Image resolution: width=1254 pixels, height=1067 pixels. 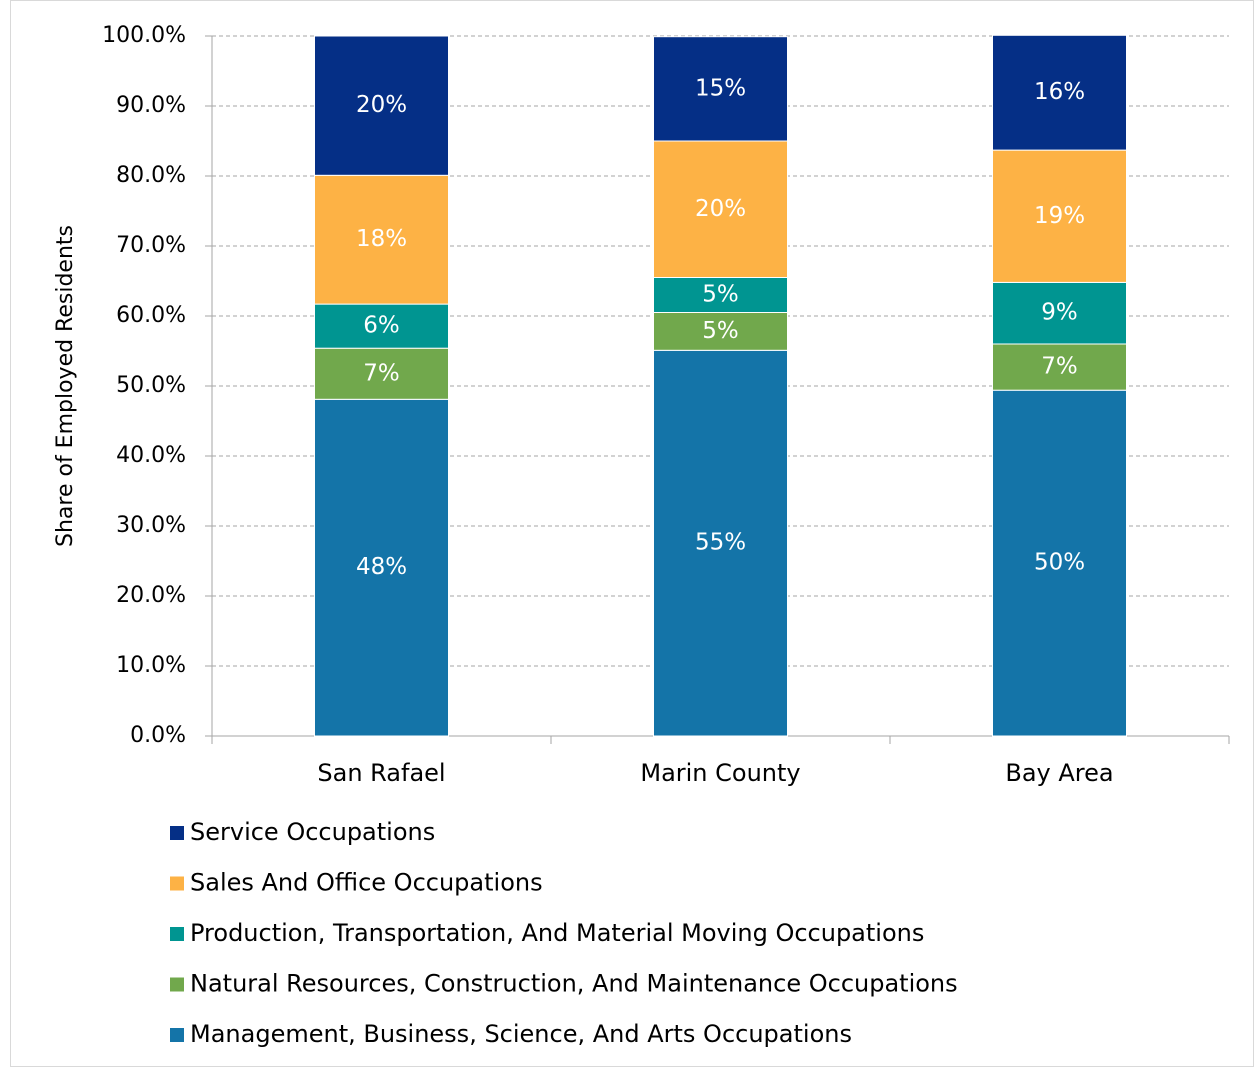 What do you see at coordinates (1059, 773) in the screenshot?
I see `x-tick-label: Bay Area` at bounding box center [1059, 773].